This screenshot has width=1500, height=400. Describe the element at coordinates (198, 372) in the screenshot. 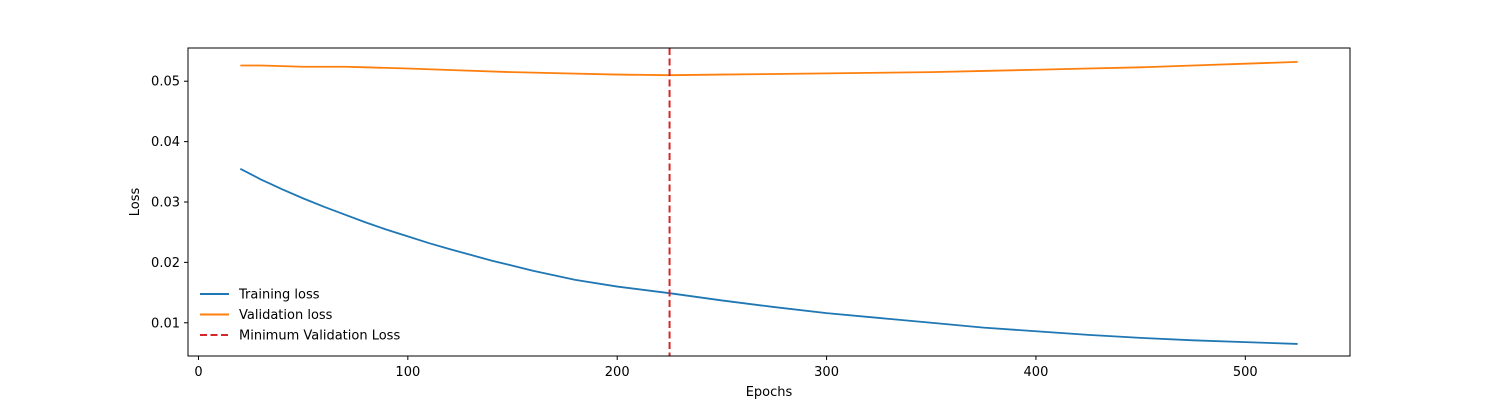

I see `x-tick-label: 0` at that location.